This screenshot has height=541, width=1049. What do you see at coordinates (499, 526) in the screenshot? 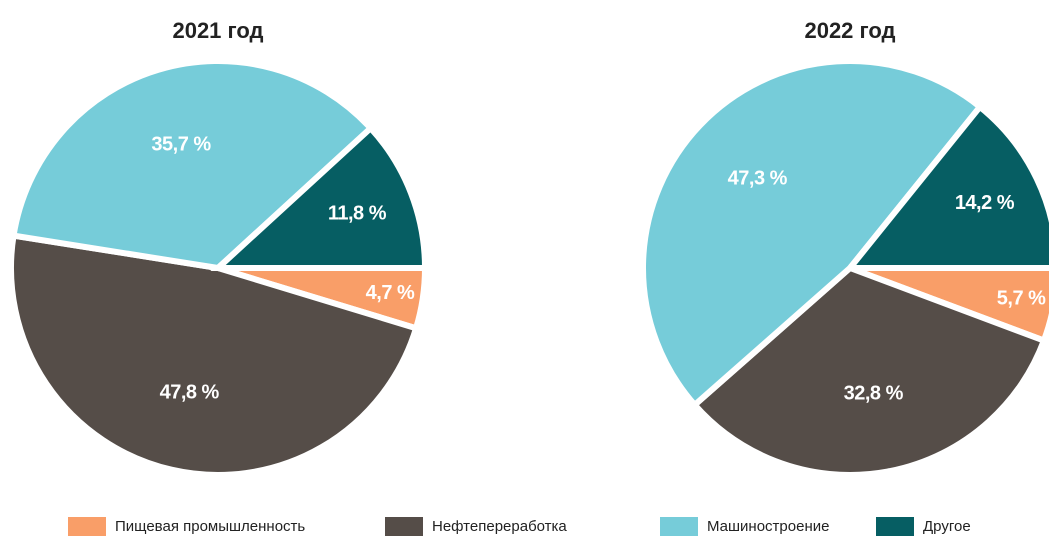
I see `legend-label: Нефтепереработка` at bounding box center [499, 526].